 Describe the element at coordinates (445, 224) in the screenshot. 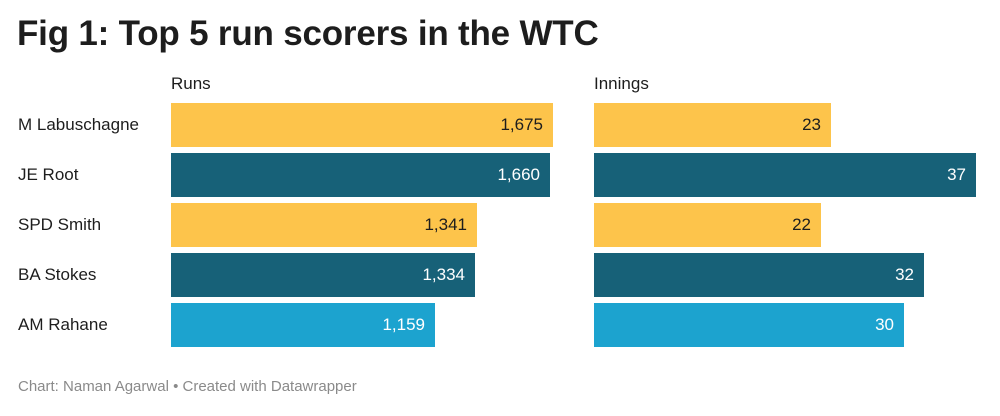

I see `runs-value-label: 1,341` at that location.